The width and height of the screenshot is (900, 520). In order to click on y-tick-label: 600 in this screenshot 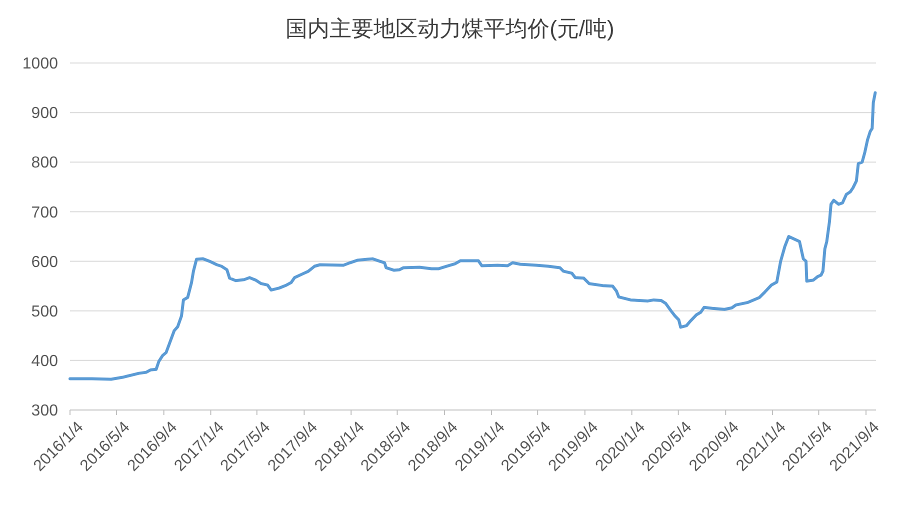, I will do `click(44, 262)`.